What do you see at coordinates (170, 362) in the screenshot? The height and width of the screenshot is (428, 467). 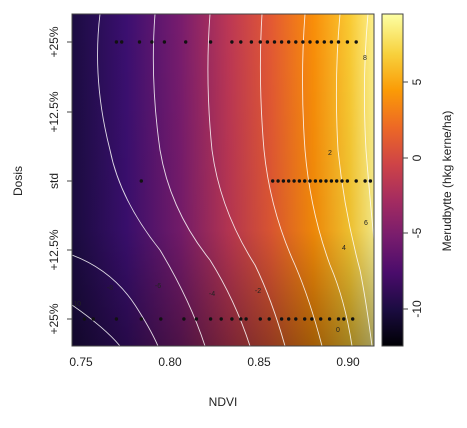 I see `x-tick-label: 0.80` at bounding box center [170, 362].